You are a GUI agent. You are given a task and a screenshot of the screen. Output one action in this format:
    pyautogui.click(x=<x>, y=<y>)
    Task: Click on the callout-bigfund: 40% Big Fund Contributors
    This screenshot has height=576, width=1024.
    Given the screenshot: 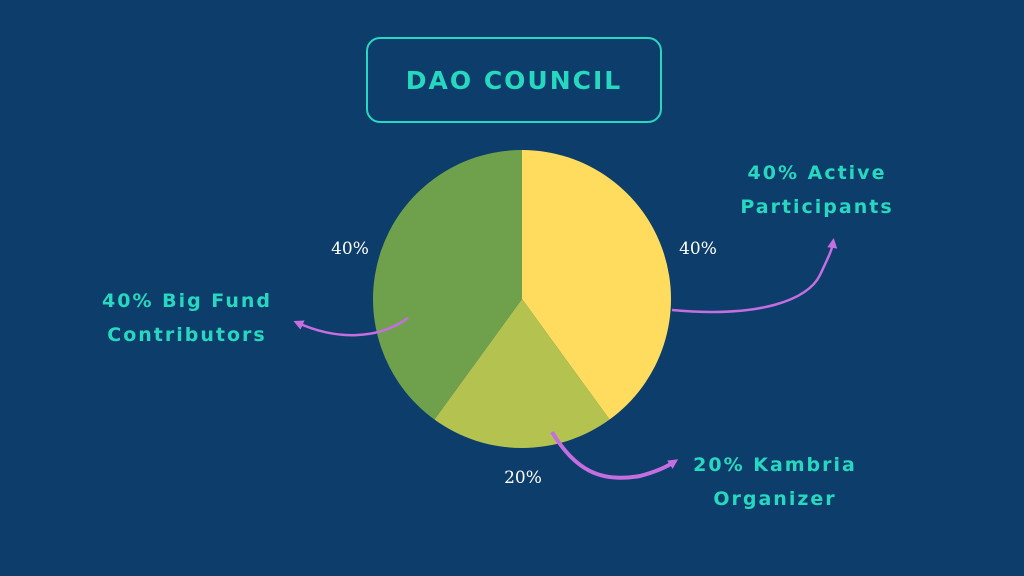 What is the action you would take?
    pyautogui.click(x=187, y=318)
    